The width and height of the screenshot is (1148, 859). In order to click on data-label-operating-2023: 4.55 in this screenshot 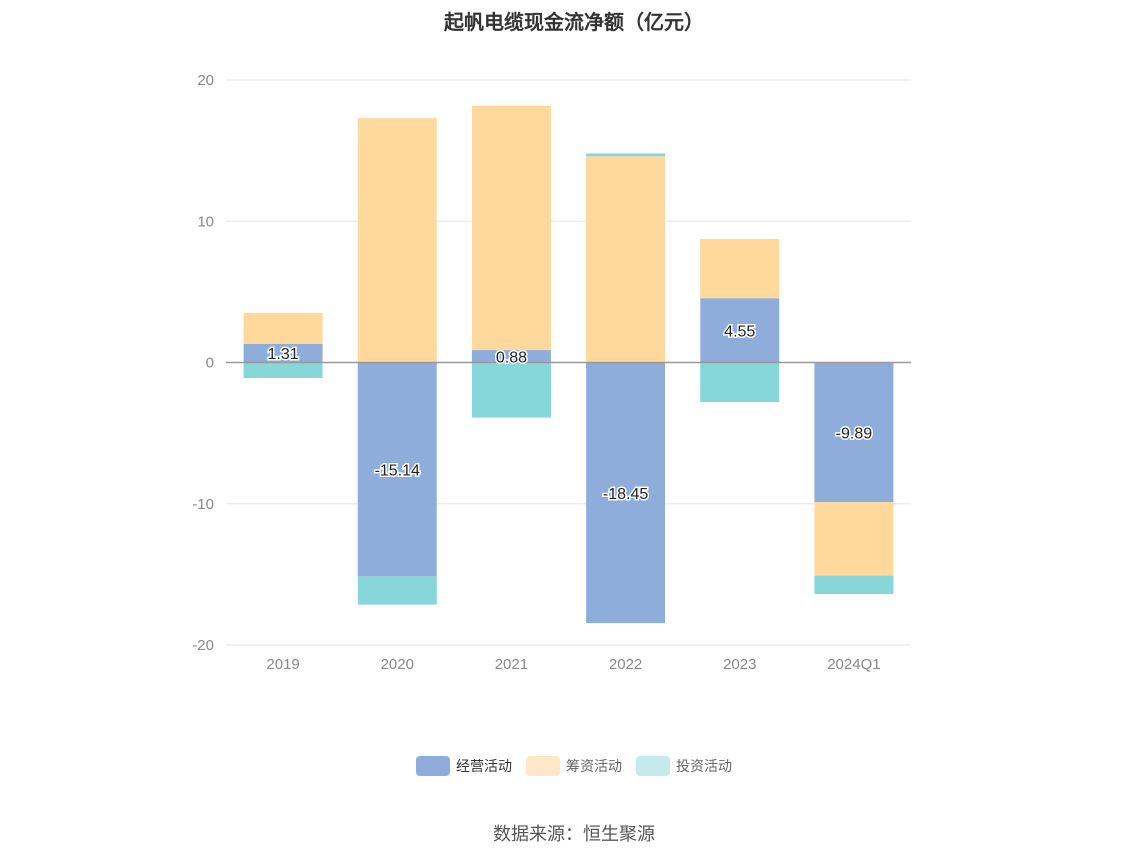, I will do `click(739, 331)`.